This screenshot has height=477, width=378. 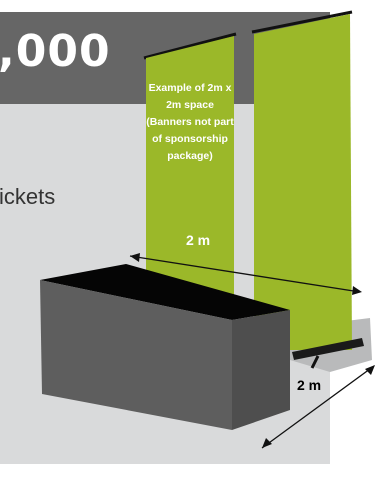 I want to click on price-text: ,000, so click(x=55, y=51).